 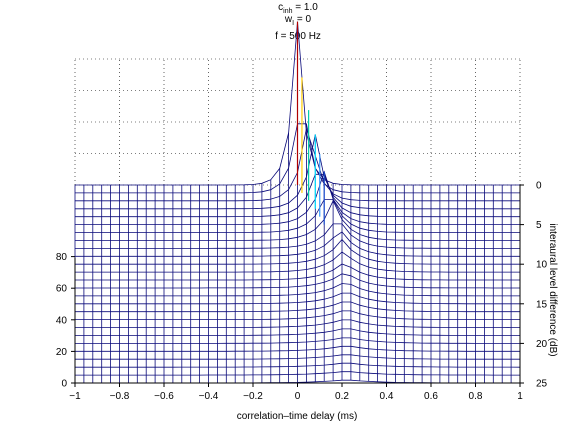 What do you see at coordinates (534, 285) in the screenshot?
I see `y-axis-ticks: 0 5 10 15 20 25` at bounding box center [534, 285].